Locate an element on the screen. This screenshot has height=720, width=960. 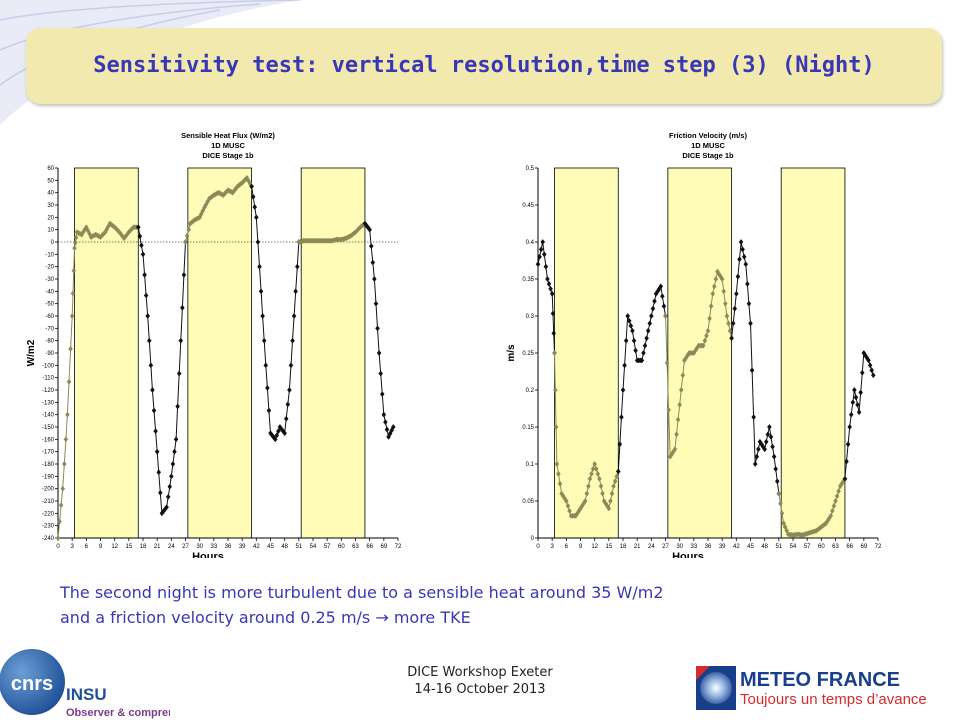
night-period-band is located at coordinates (700, 353).